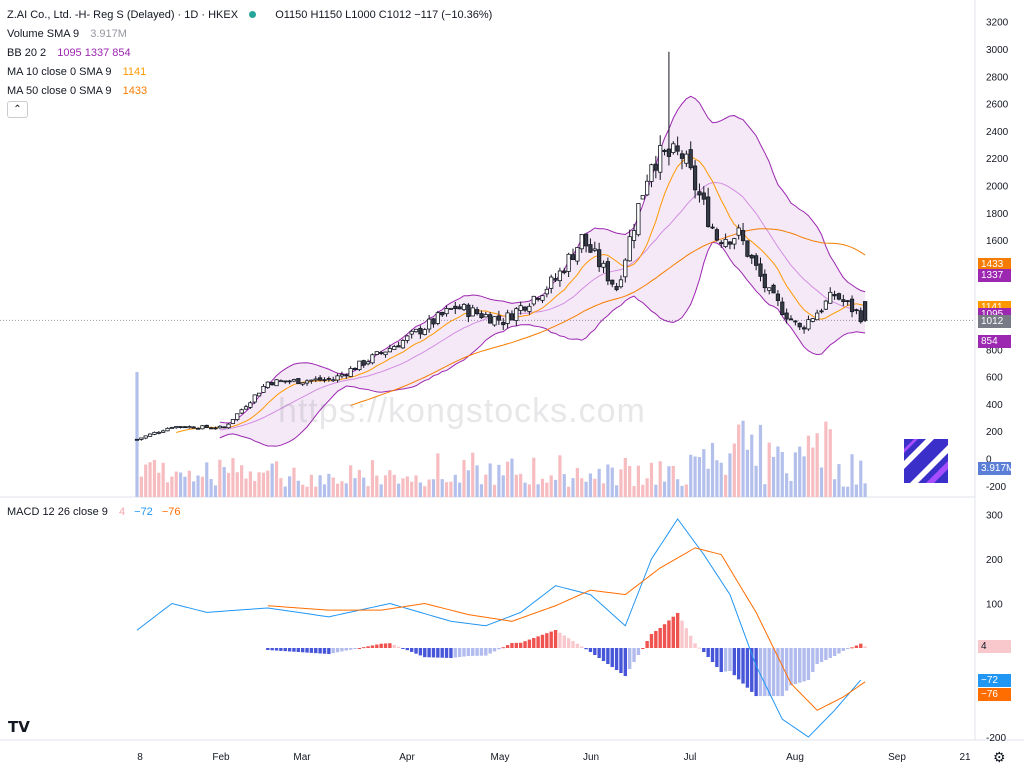 This screenshot has width=1024, height=768. Describe the element at coordinates (19, 727) in the screenshot. I see `tradingview-logo: TV` at that location.